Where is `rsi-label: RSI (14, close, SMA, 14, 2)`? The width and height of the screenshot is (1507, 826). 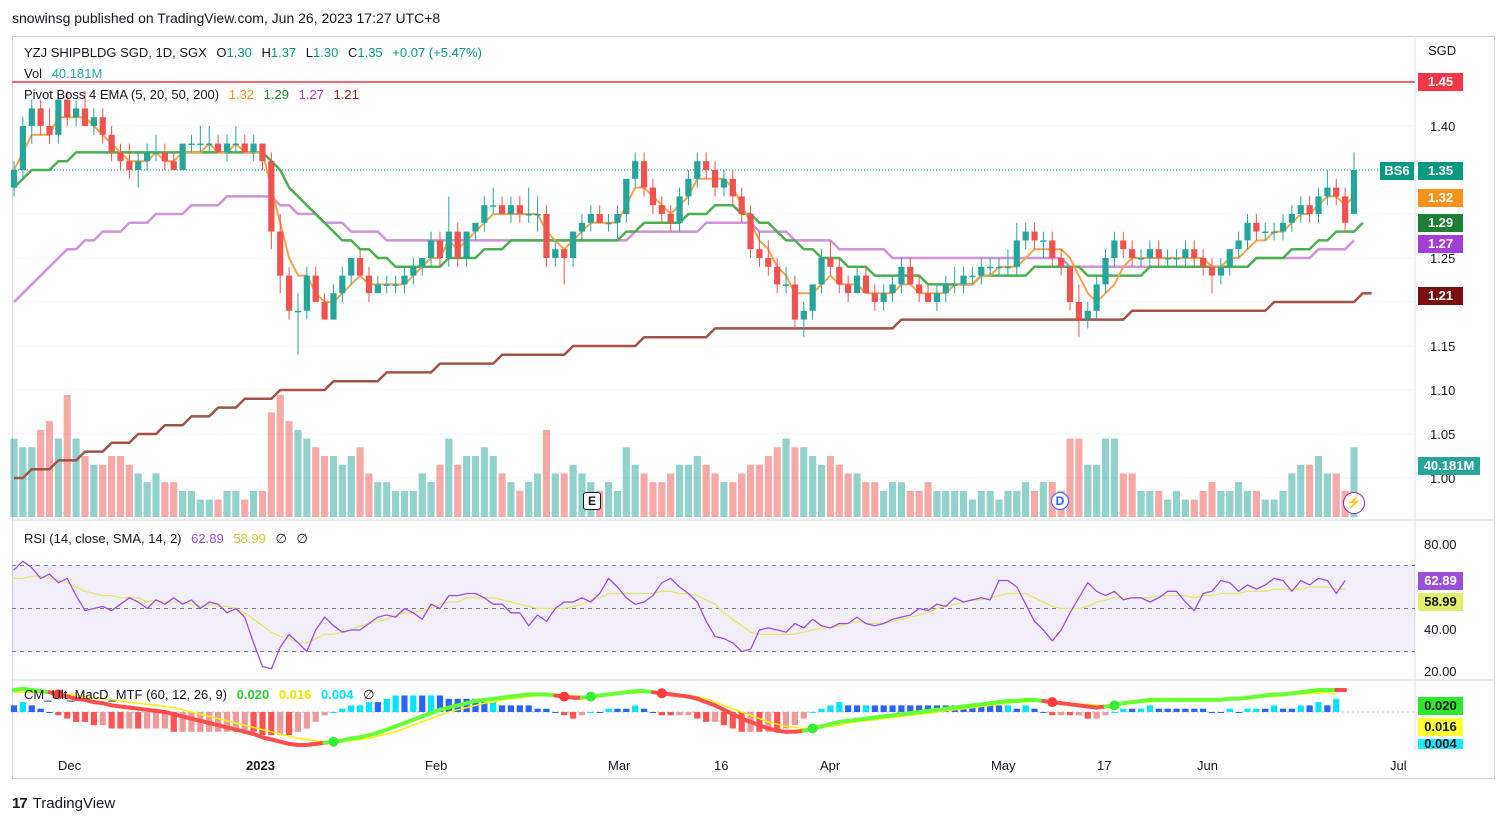 rsi-label: RSI (14, close, SMA, 14, 2) is located at coordinates (103, 538).